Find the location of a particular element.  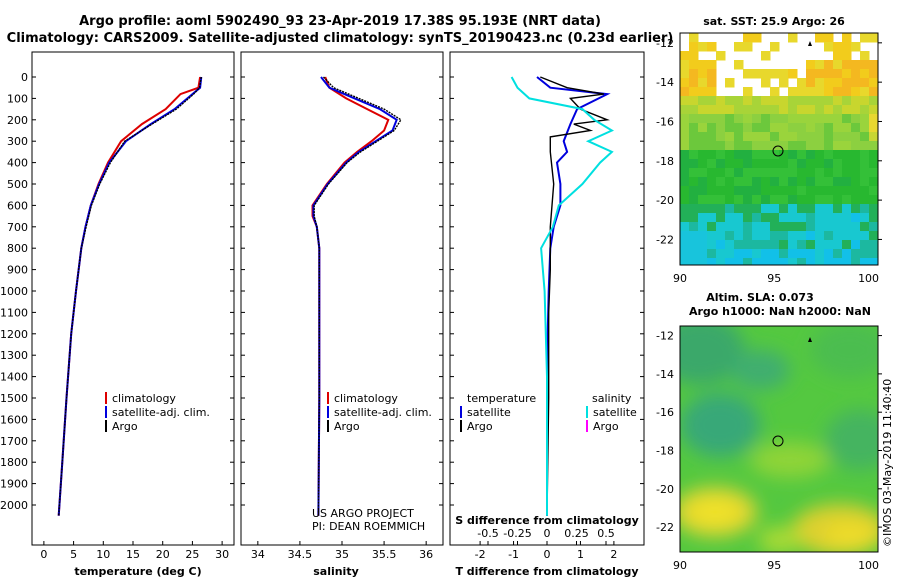

temperature-argo-line is located at coordinates (130, 296).